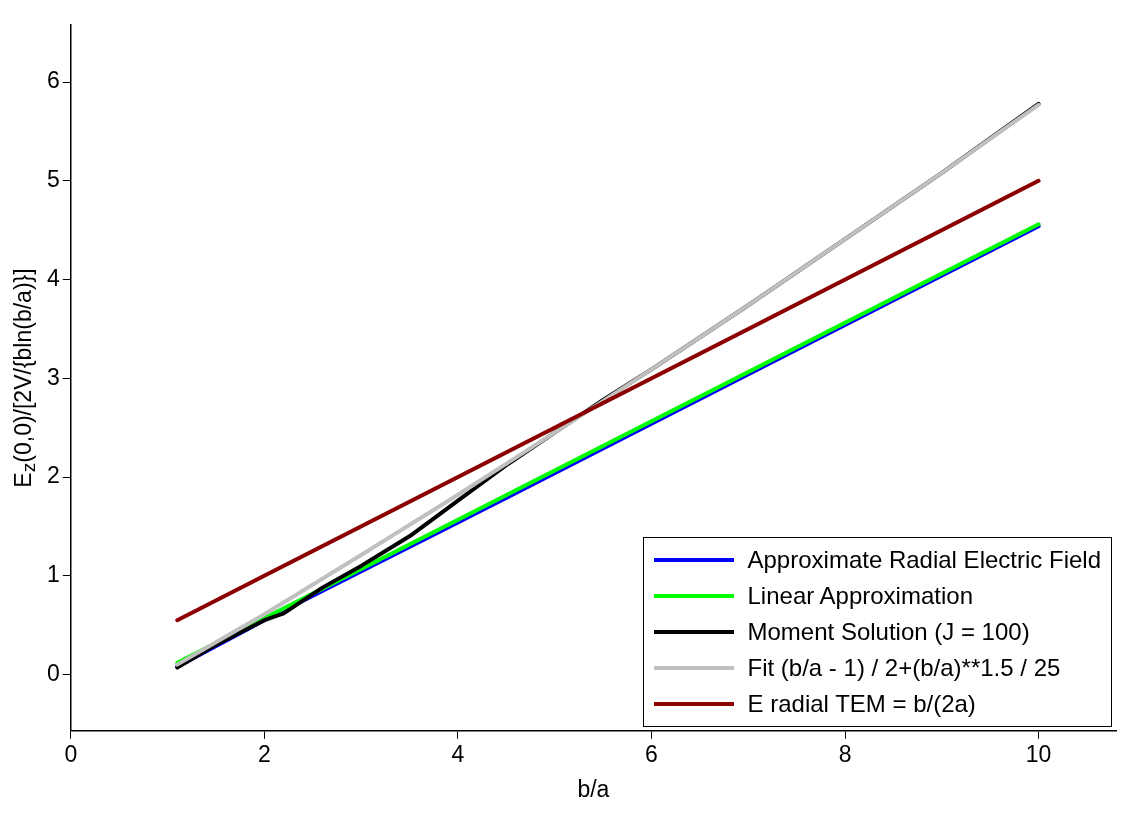 The width and height of the screenshot is (1125, 814). I want to click on legend-label: E radial TEM = b/(2a), so click(861, 703).